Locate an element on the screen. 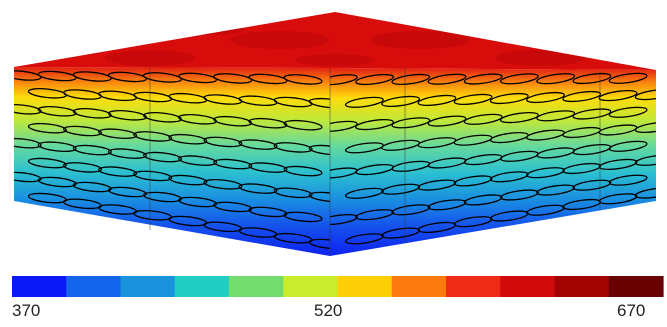 The image size is (667, 327). colorbar-mid-label: 520 is located at coordinates (328, 310).